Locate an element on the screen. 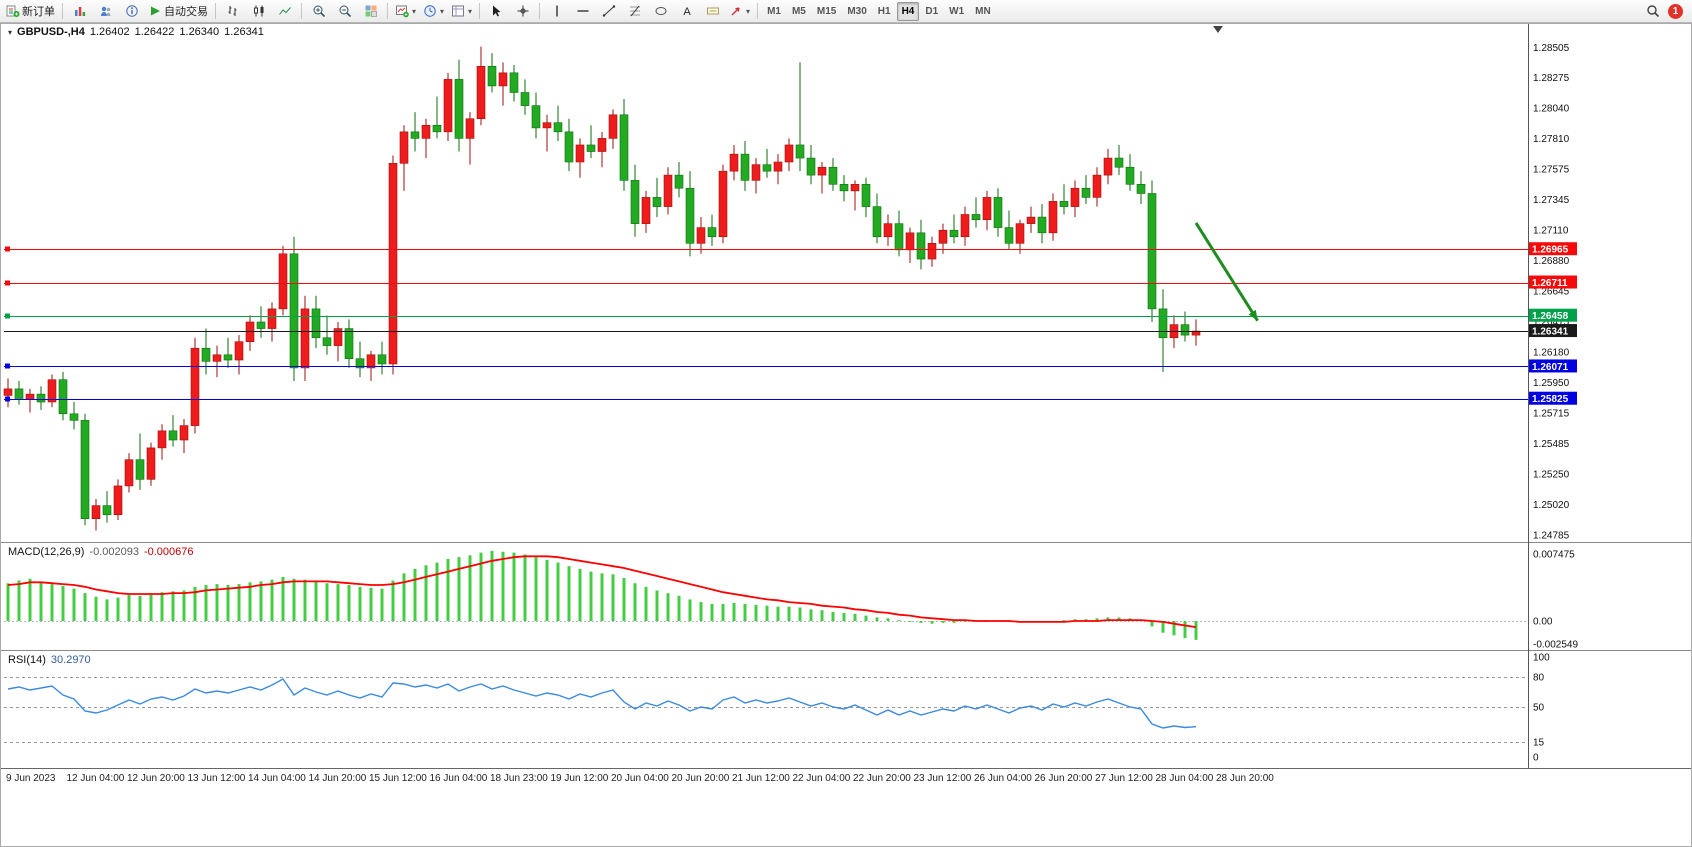 This screenshot has width=1692, height=847. timeframe-button-m5: M5 is located at coordinates (798, 11).